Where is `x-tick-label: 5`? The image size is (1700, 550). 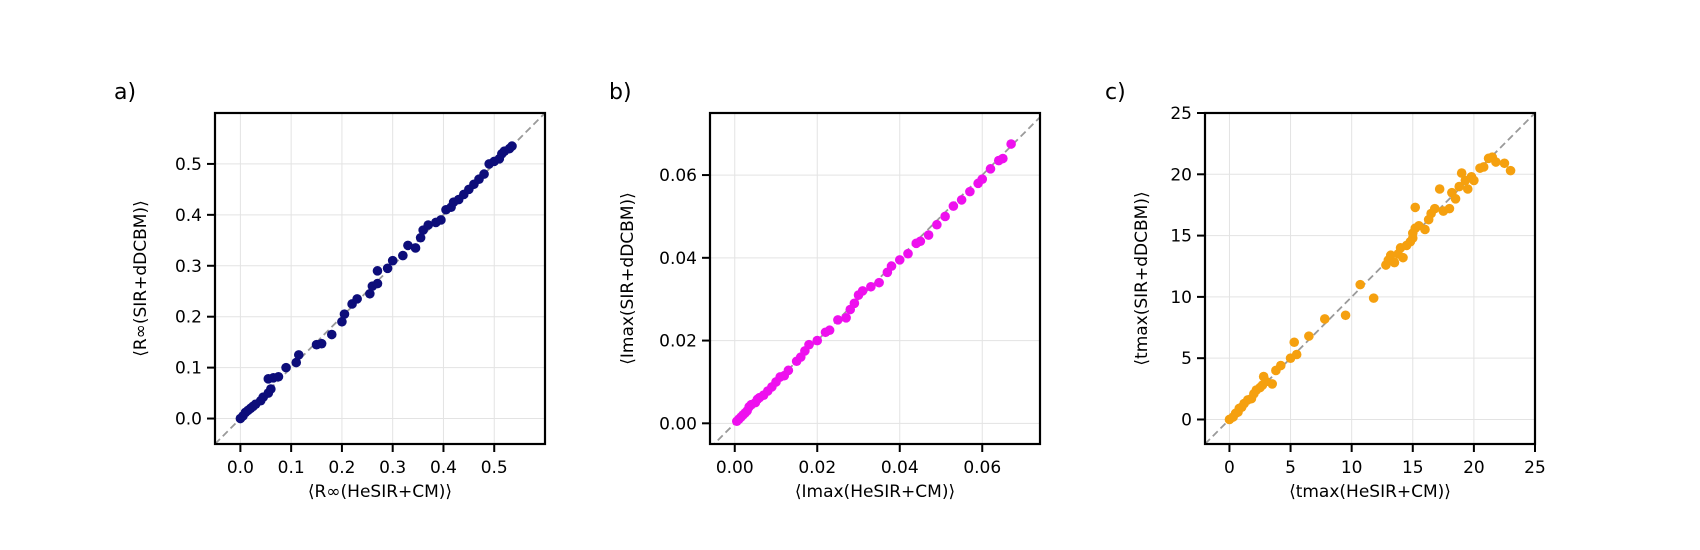 x-tick-label: 5 is located at coordinates (1290, 468).